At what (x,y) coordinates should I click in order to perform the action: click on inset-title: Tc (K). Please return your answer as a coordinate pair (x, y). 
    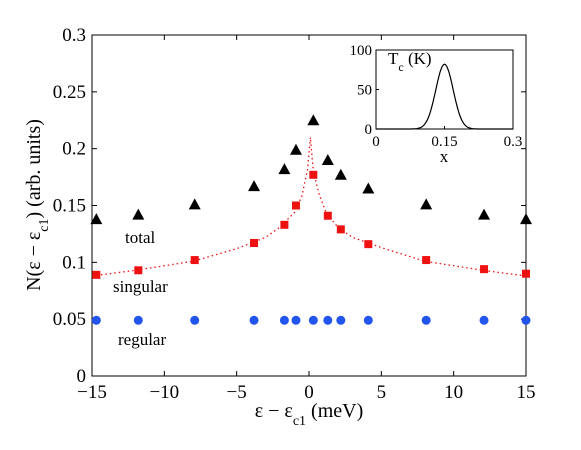
    Looking at the image, I should click on (410, 61).